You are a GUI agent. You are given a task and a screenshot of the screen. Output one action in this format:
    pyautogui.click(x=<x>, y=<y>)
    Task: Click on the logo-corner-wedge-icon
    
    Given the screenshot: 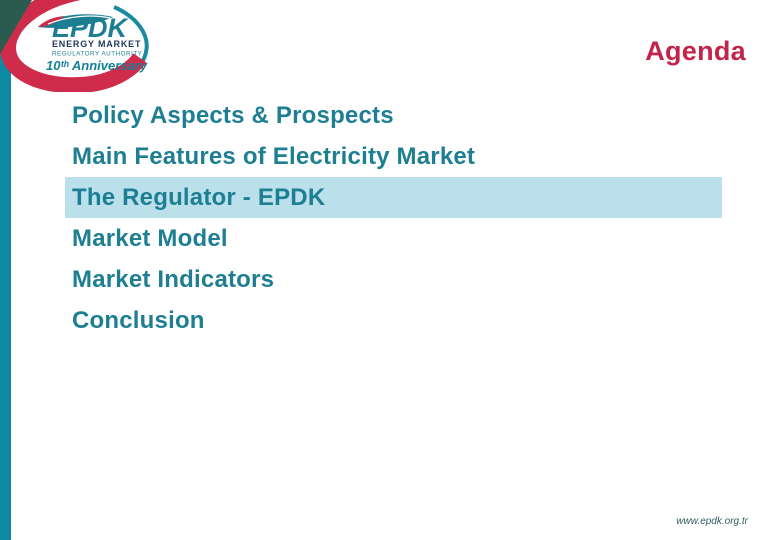 What is the action you would take?
    pyautogui.click(x=16, y=27)
    